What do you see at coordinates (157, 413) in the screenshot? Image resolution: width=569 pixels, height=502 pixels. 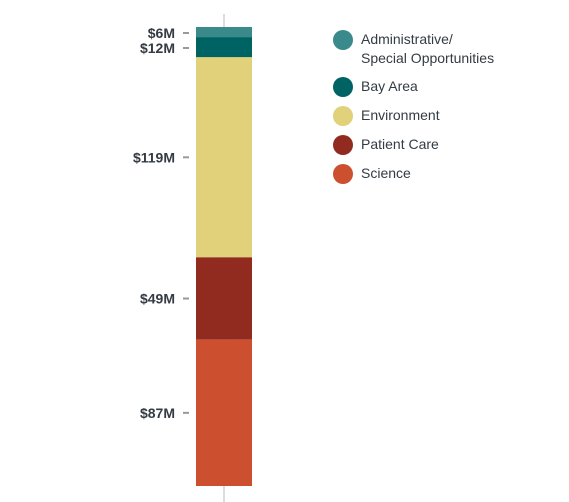 I see `value-label-4: $87M` at bounding box center [157, 413].